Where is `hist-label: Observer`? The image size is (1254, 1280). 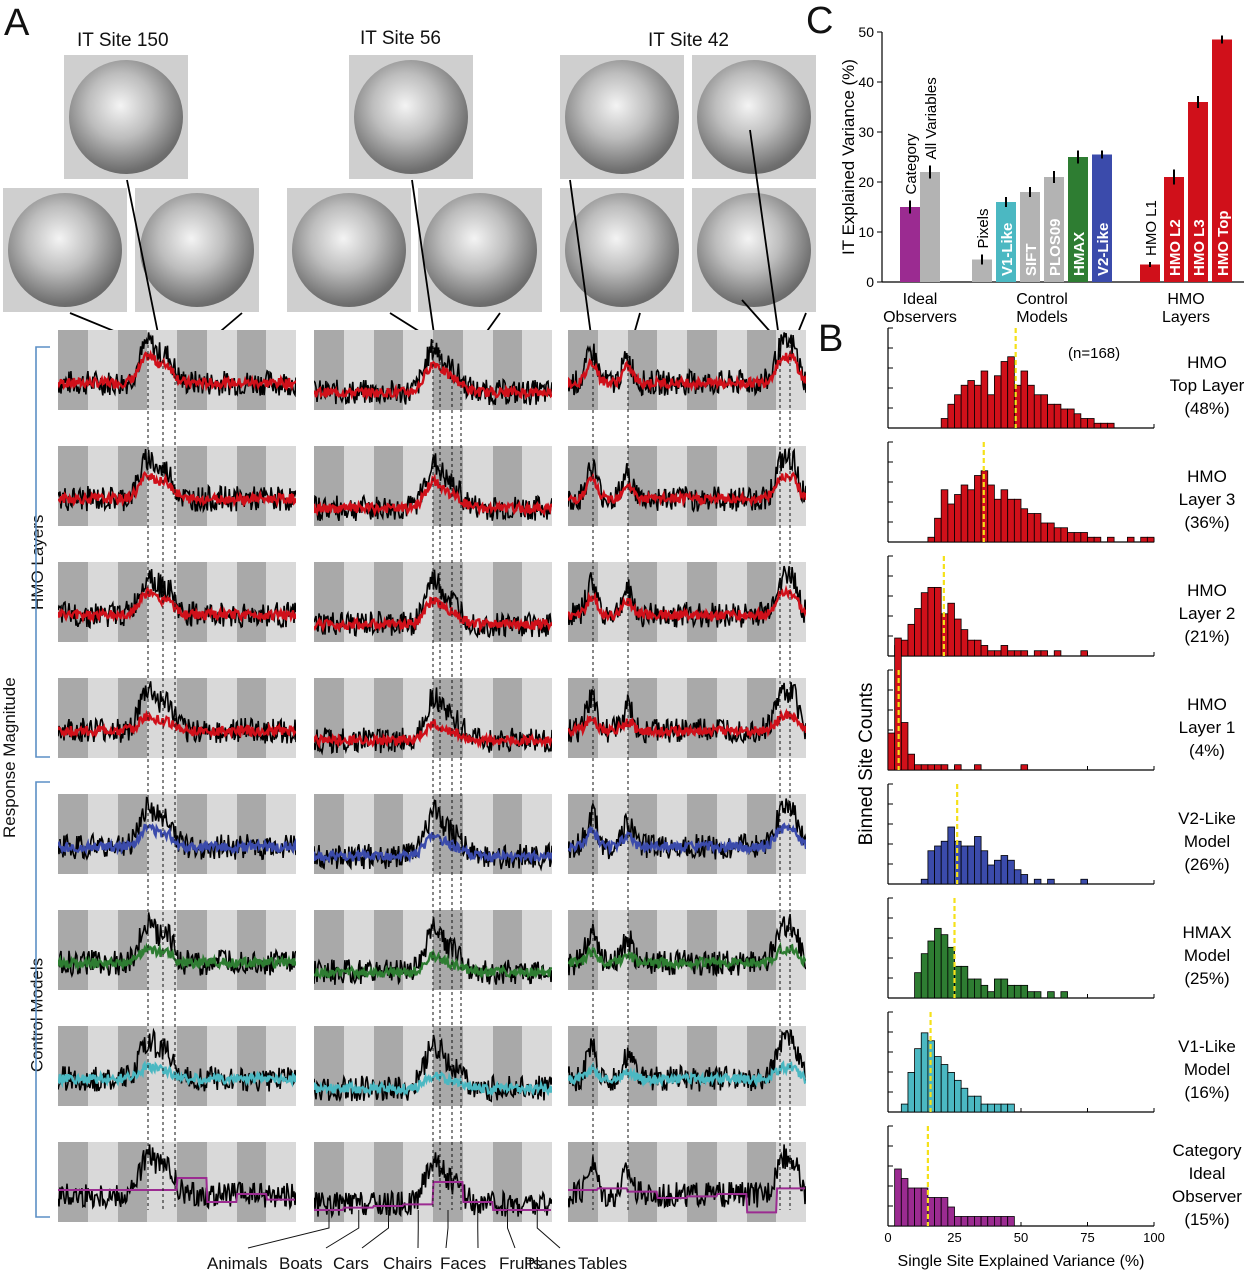 hist-label: Observer is located at coordinates (1207, 1196).